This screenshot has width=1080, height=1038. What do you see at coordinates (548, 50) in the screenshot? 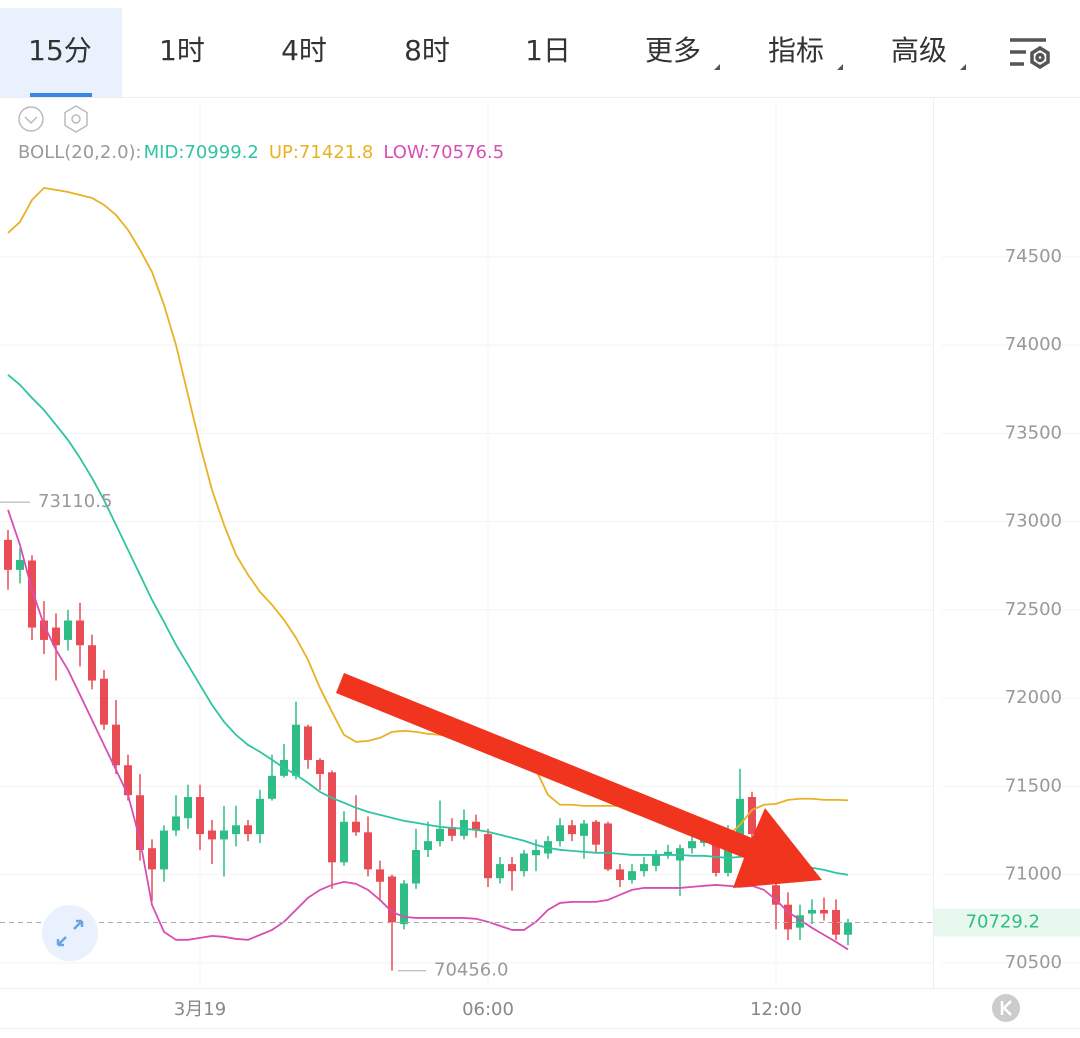
I see `tab: 1日` at bounding box center [548, 50].